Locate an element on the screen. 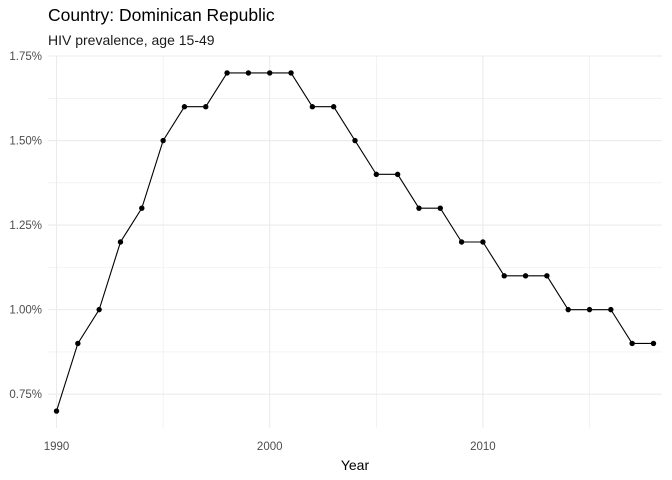 The height and width of the screenshot is (480, 672). y-tick-label: 0.75% is located at coordinates (25, 395).